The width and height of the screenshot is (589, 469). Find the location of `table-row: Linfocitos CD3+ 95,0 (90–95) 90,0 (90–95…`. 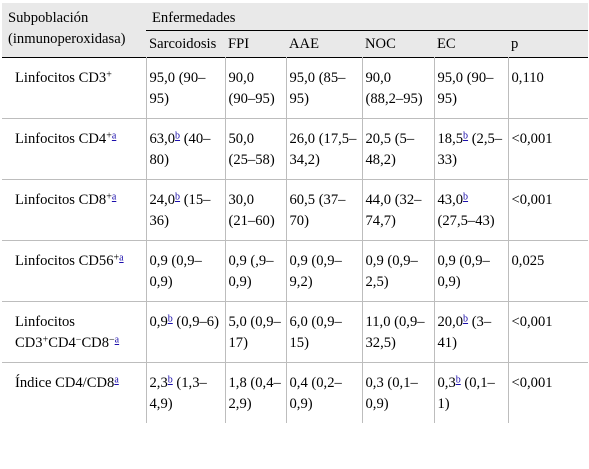

table-row: Linfocitos CD3+ 95,0 (90–95) 90,0 (90–95… is located at coordinates (295, 88).